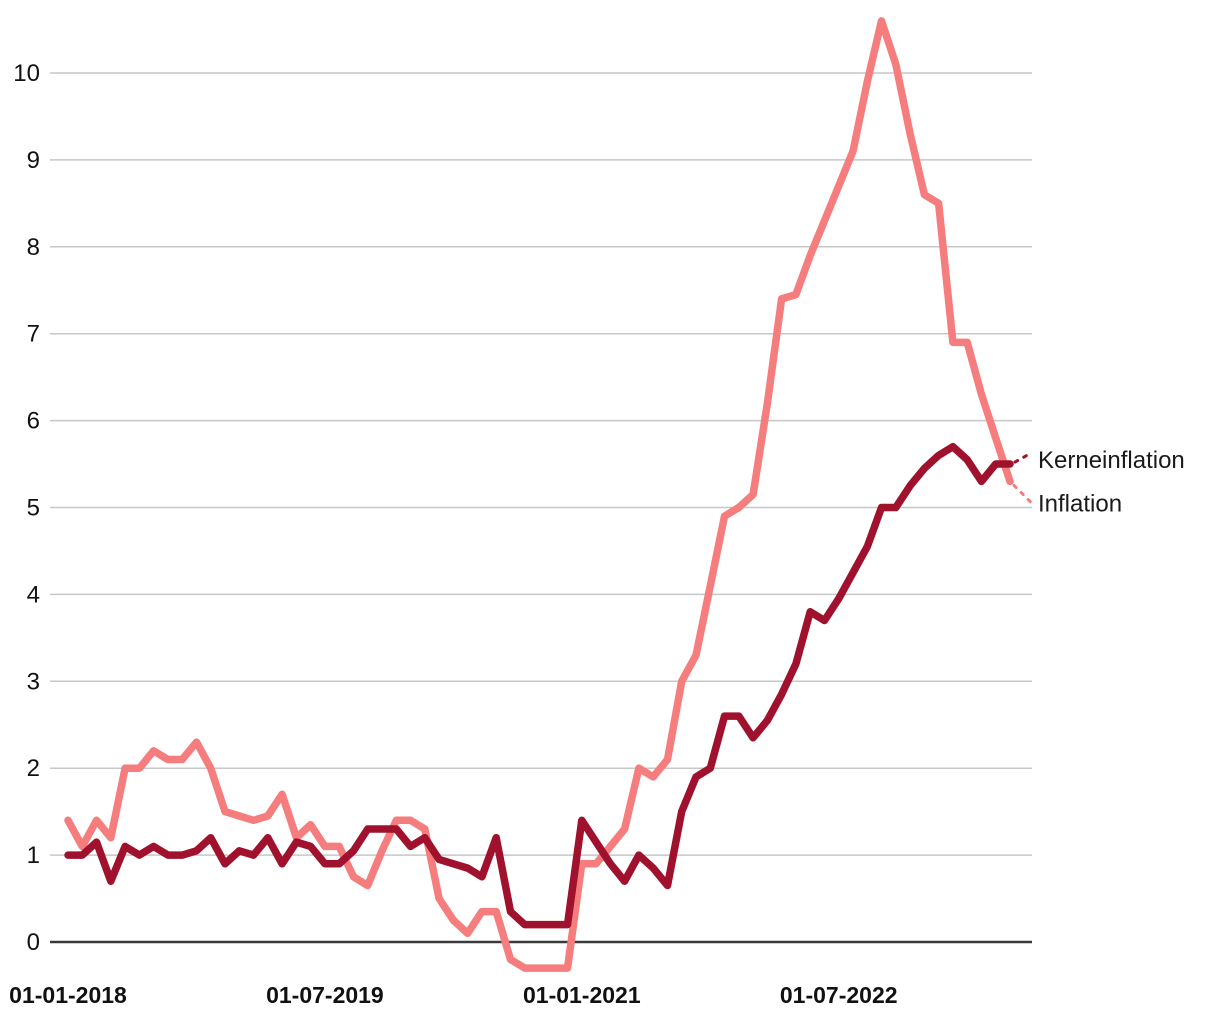 This screenshot has width=1220, height=1020. What do you see at coordinates (33, 421) in the screenshot?
I see `y-tick-label-6: 6` at bounding box center [33, 421].